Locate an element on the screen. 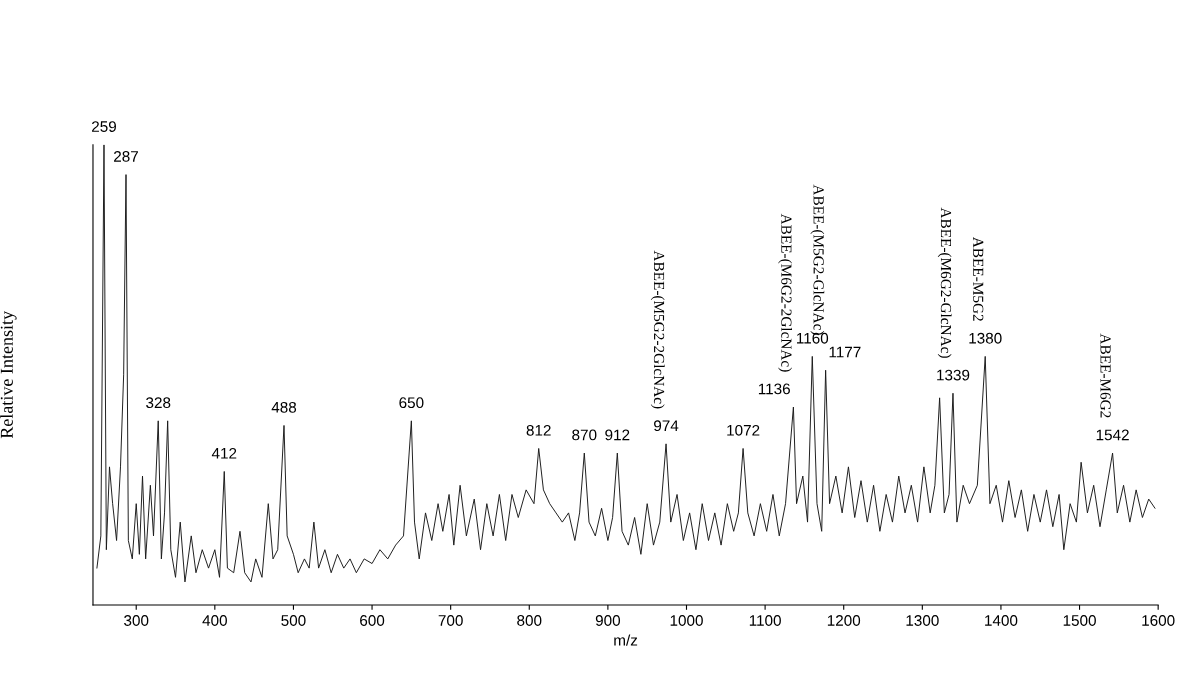  annotation: ABEE-M6G2 is located at coordinates (1105, 375).